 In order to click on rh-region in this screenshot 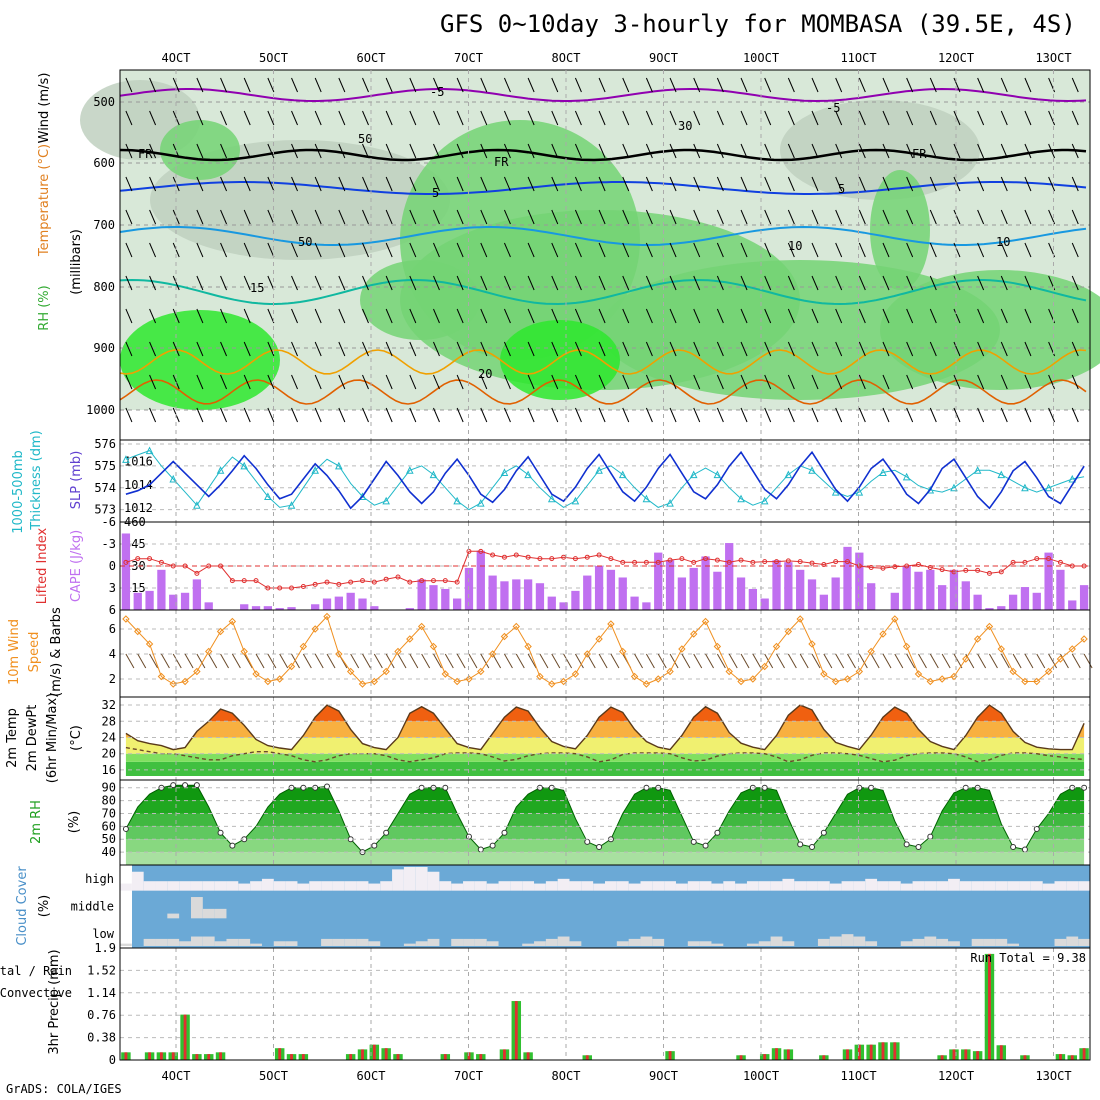, I will do `click(900, 230)`.